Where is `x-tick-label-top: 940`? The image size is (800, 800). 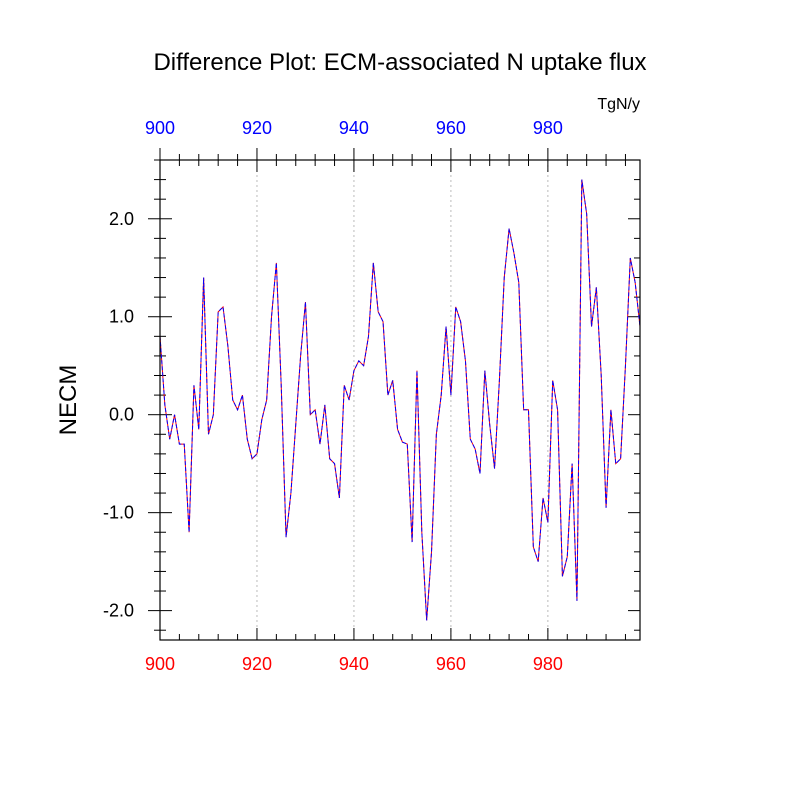 x-tick-label-top: 940 is located at coordinates (354, 128).